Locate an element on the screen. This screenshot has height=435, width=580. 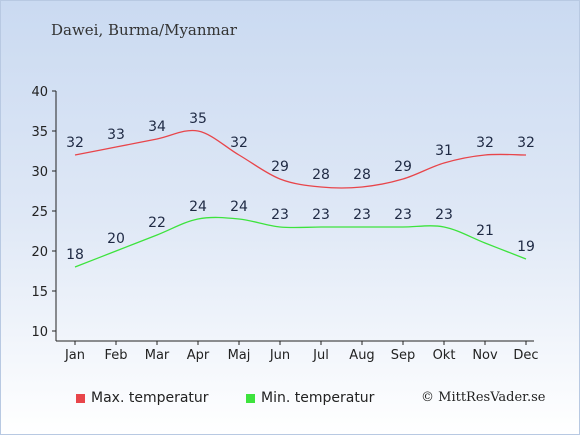
data-label: 20 is located at coordinates (116, 239).